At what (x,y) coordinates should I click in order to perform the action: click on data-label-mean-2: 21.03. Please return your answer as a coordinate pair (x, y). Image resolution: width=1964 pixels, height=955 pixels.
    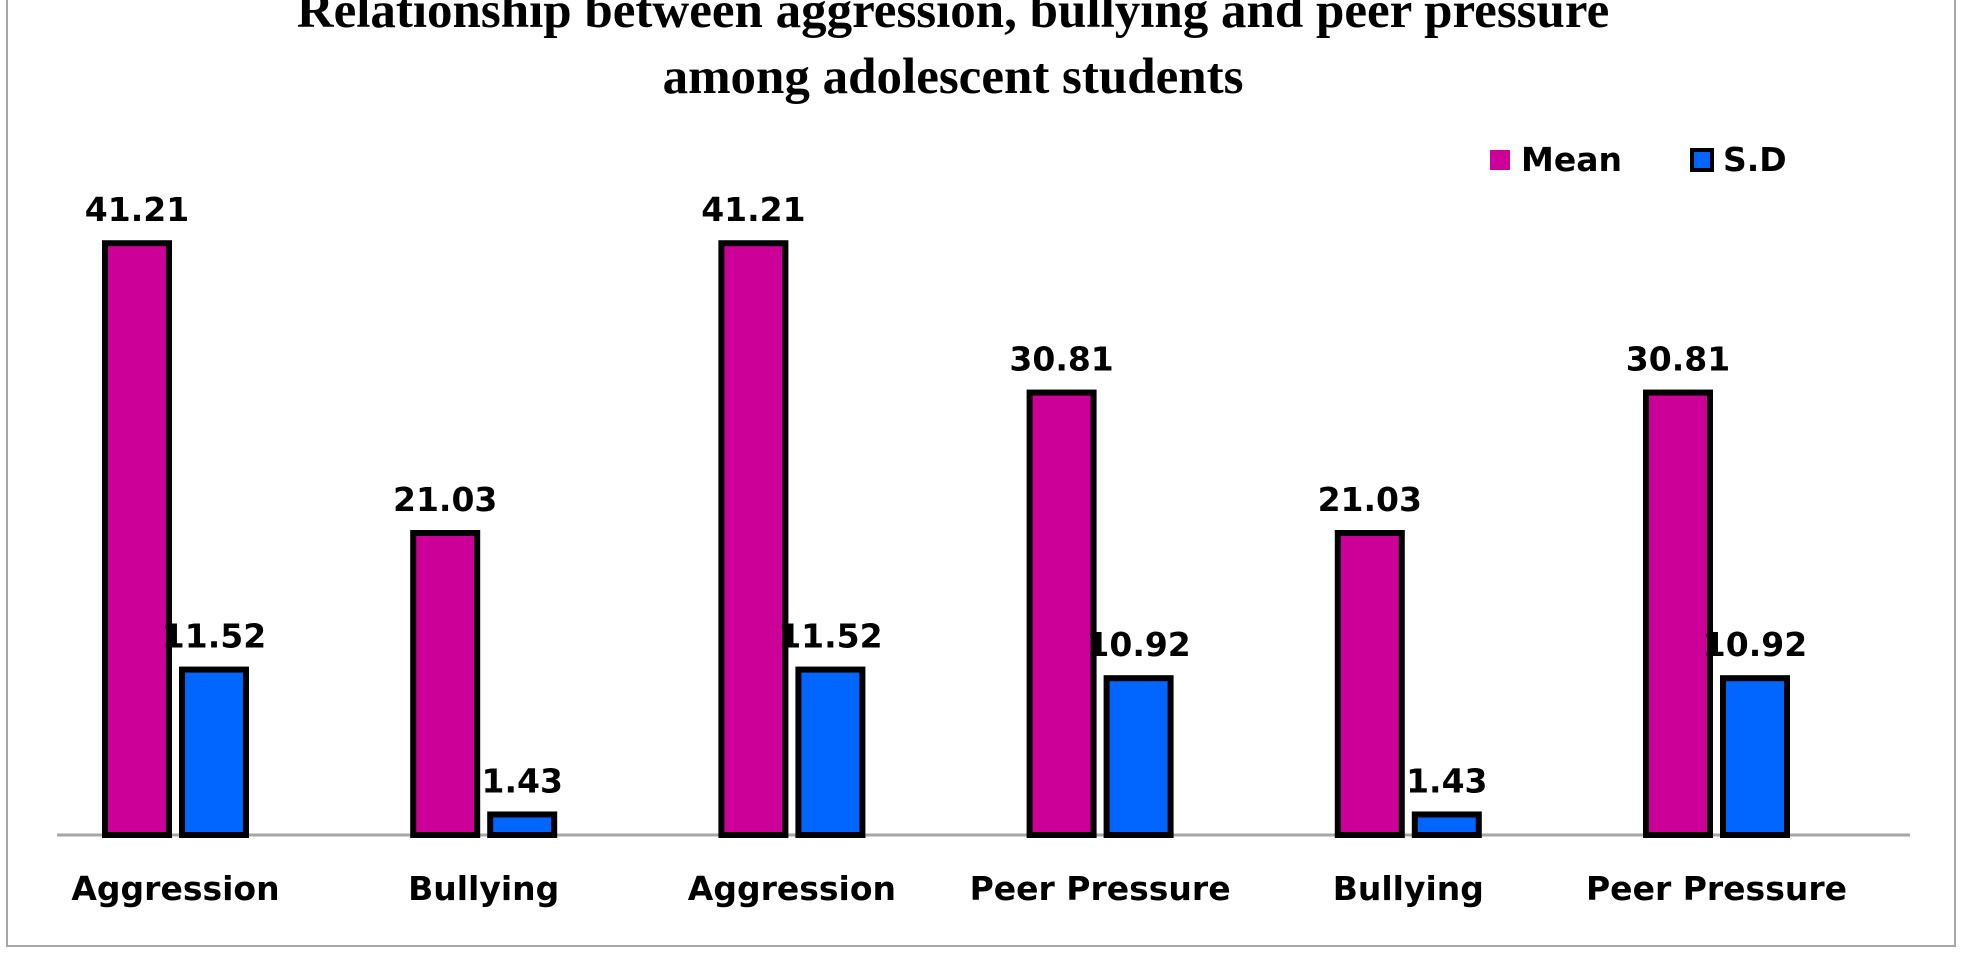
    Looking at the image, I should click on (445, 499).